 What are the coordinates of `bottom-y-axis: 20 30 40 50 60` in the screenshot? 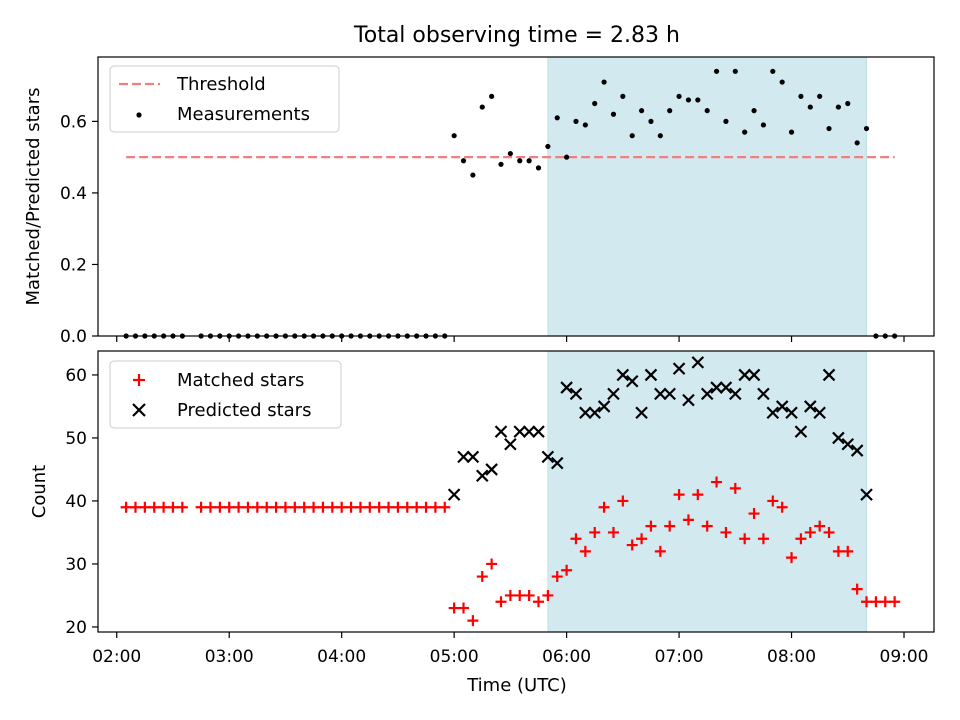 It's located at (81, 502).